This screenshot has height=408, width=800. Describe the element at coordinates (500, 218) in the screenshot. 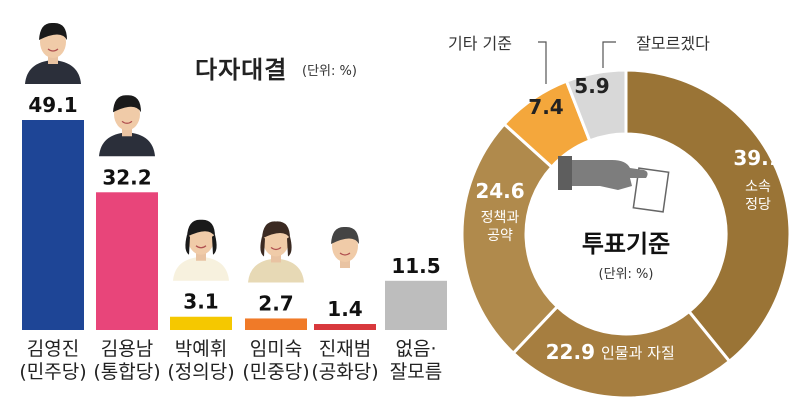

I see `donut-category-label-2a: 정책과` at that location.